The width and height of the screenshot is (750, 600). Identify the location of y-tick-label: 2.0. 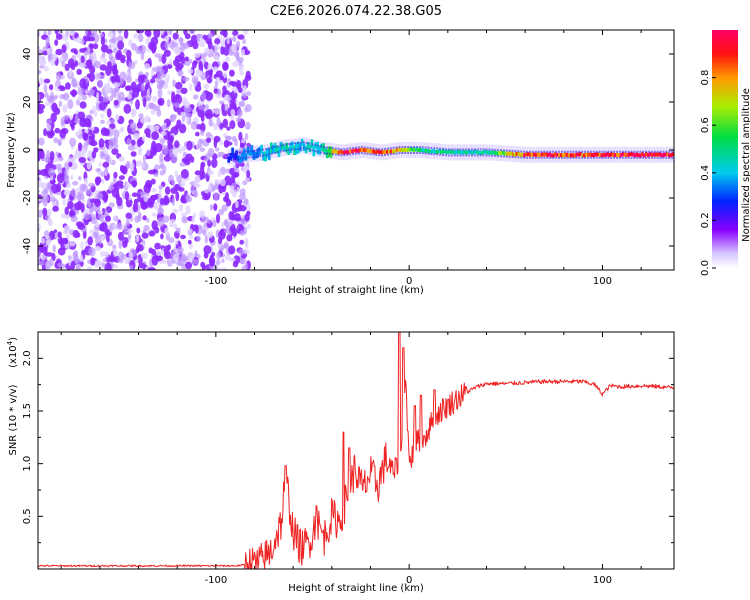
(27, 358).